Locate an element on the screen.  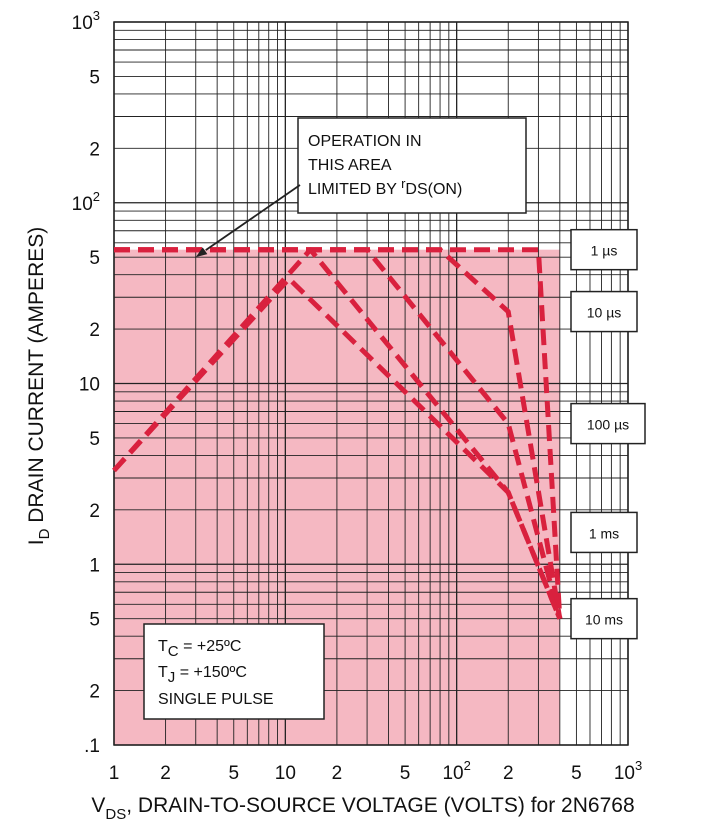
pulse-labels: 1 µs 10 µs 100 µs 1 ms 10 ms is located at coordinates (608, 434).